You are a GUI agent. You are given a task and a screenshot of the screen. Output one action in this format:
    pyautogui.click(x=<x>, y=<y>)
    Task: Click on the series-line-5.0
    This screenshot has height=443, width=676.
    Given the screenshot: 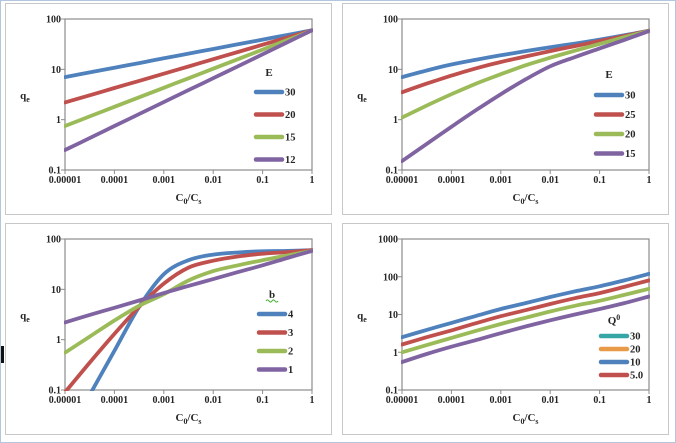 What is the action you would take?
    pyautogui.click(x=525, y=329)
    